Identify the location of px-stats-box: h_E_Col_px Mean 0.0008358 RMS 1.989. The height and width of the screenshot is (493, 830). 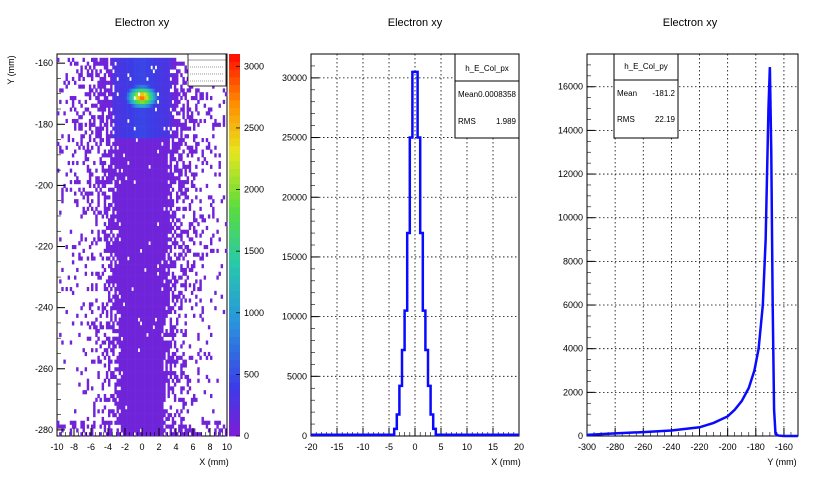
(487, 96).